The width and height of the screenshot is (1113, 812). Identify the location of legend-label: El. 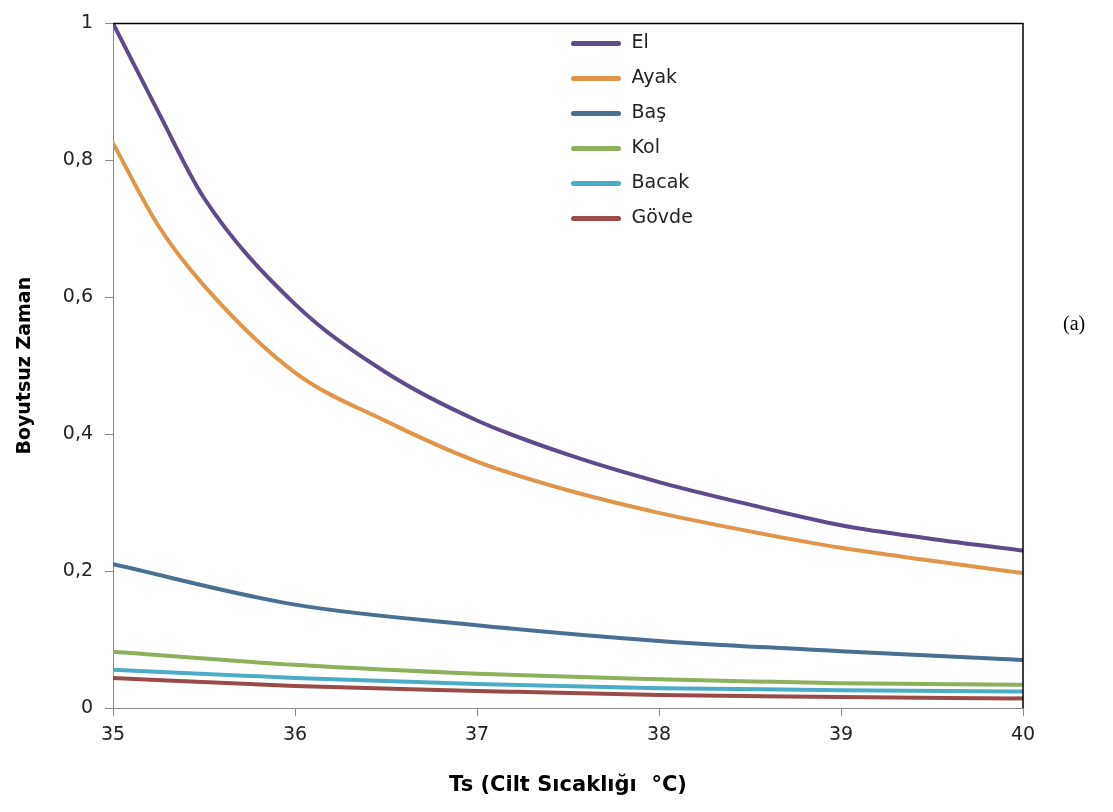
(640, 41).